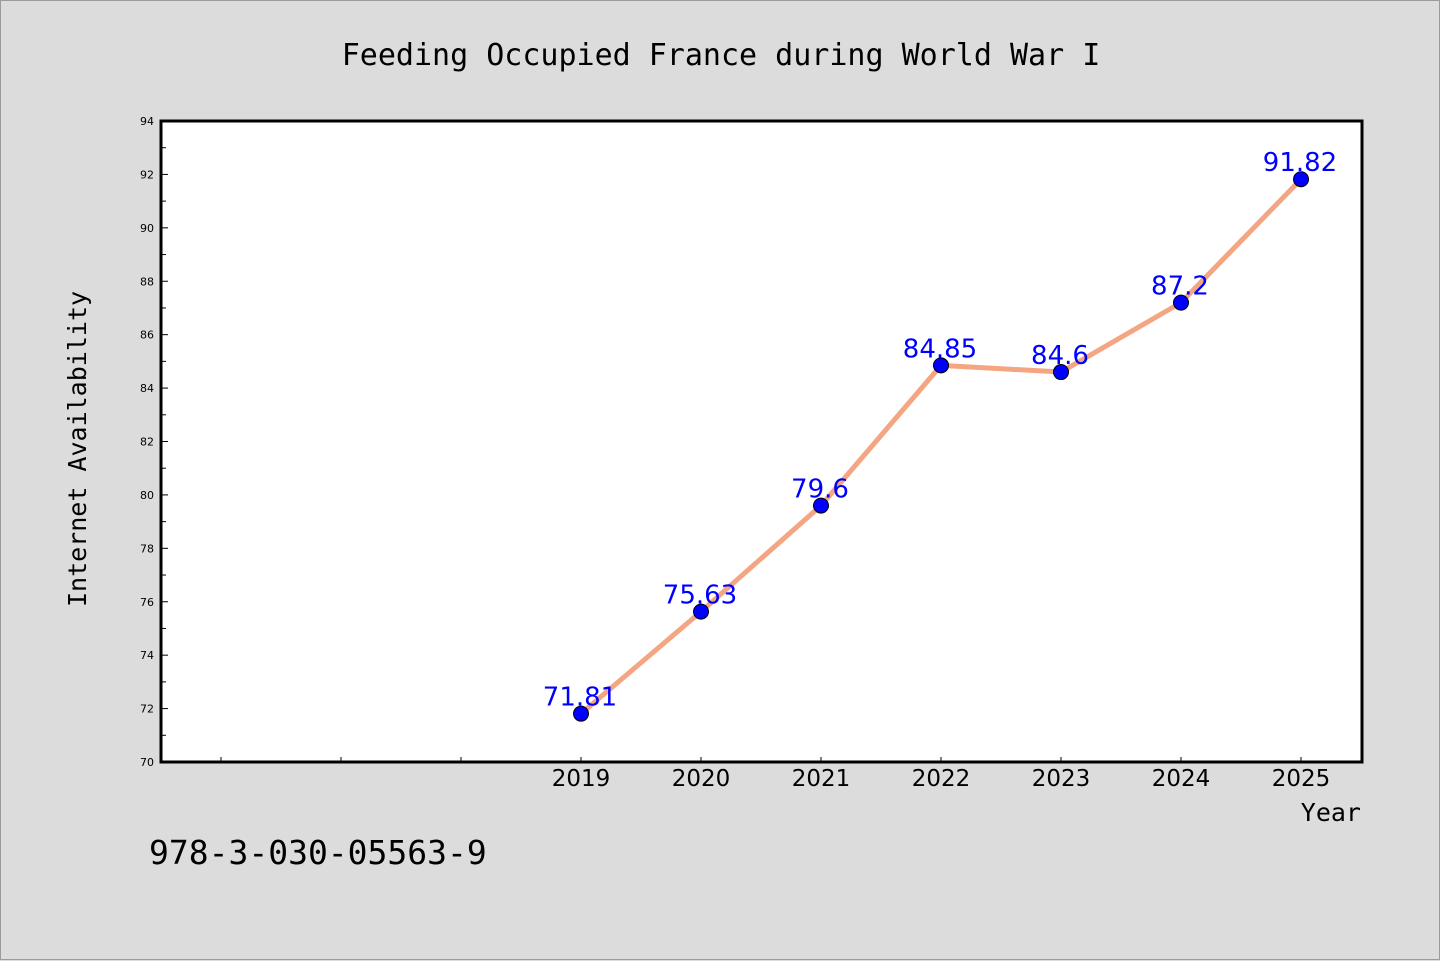 The image size is (1440, 961). I want to click on y-tick-label: 88, so click(147, 281).